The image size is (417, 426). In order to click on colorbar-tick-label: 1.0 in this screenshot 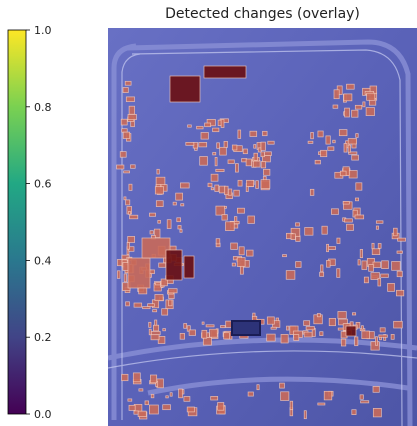, I will do `click(43, 30)`.